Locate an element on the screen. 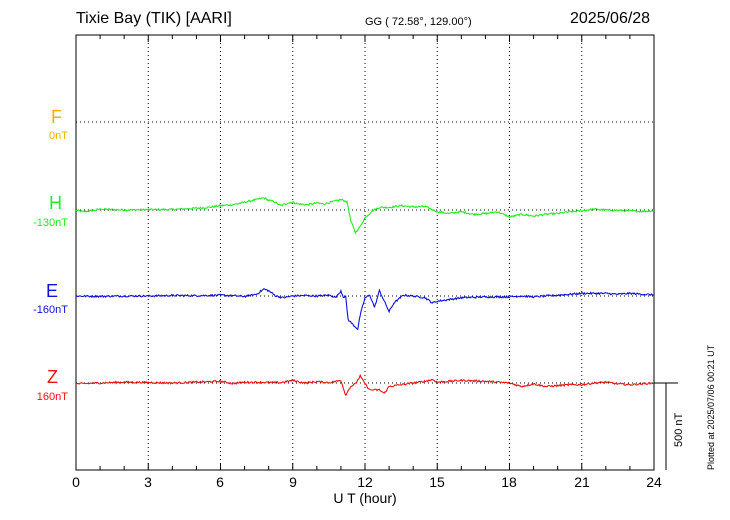 The height and width of the screenshot is (520, 730). series-label-z: Z is located at coordinates (52, 377).